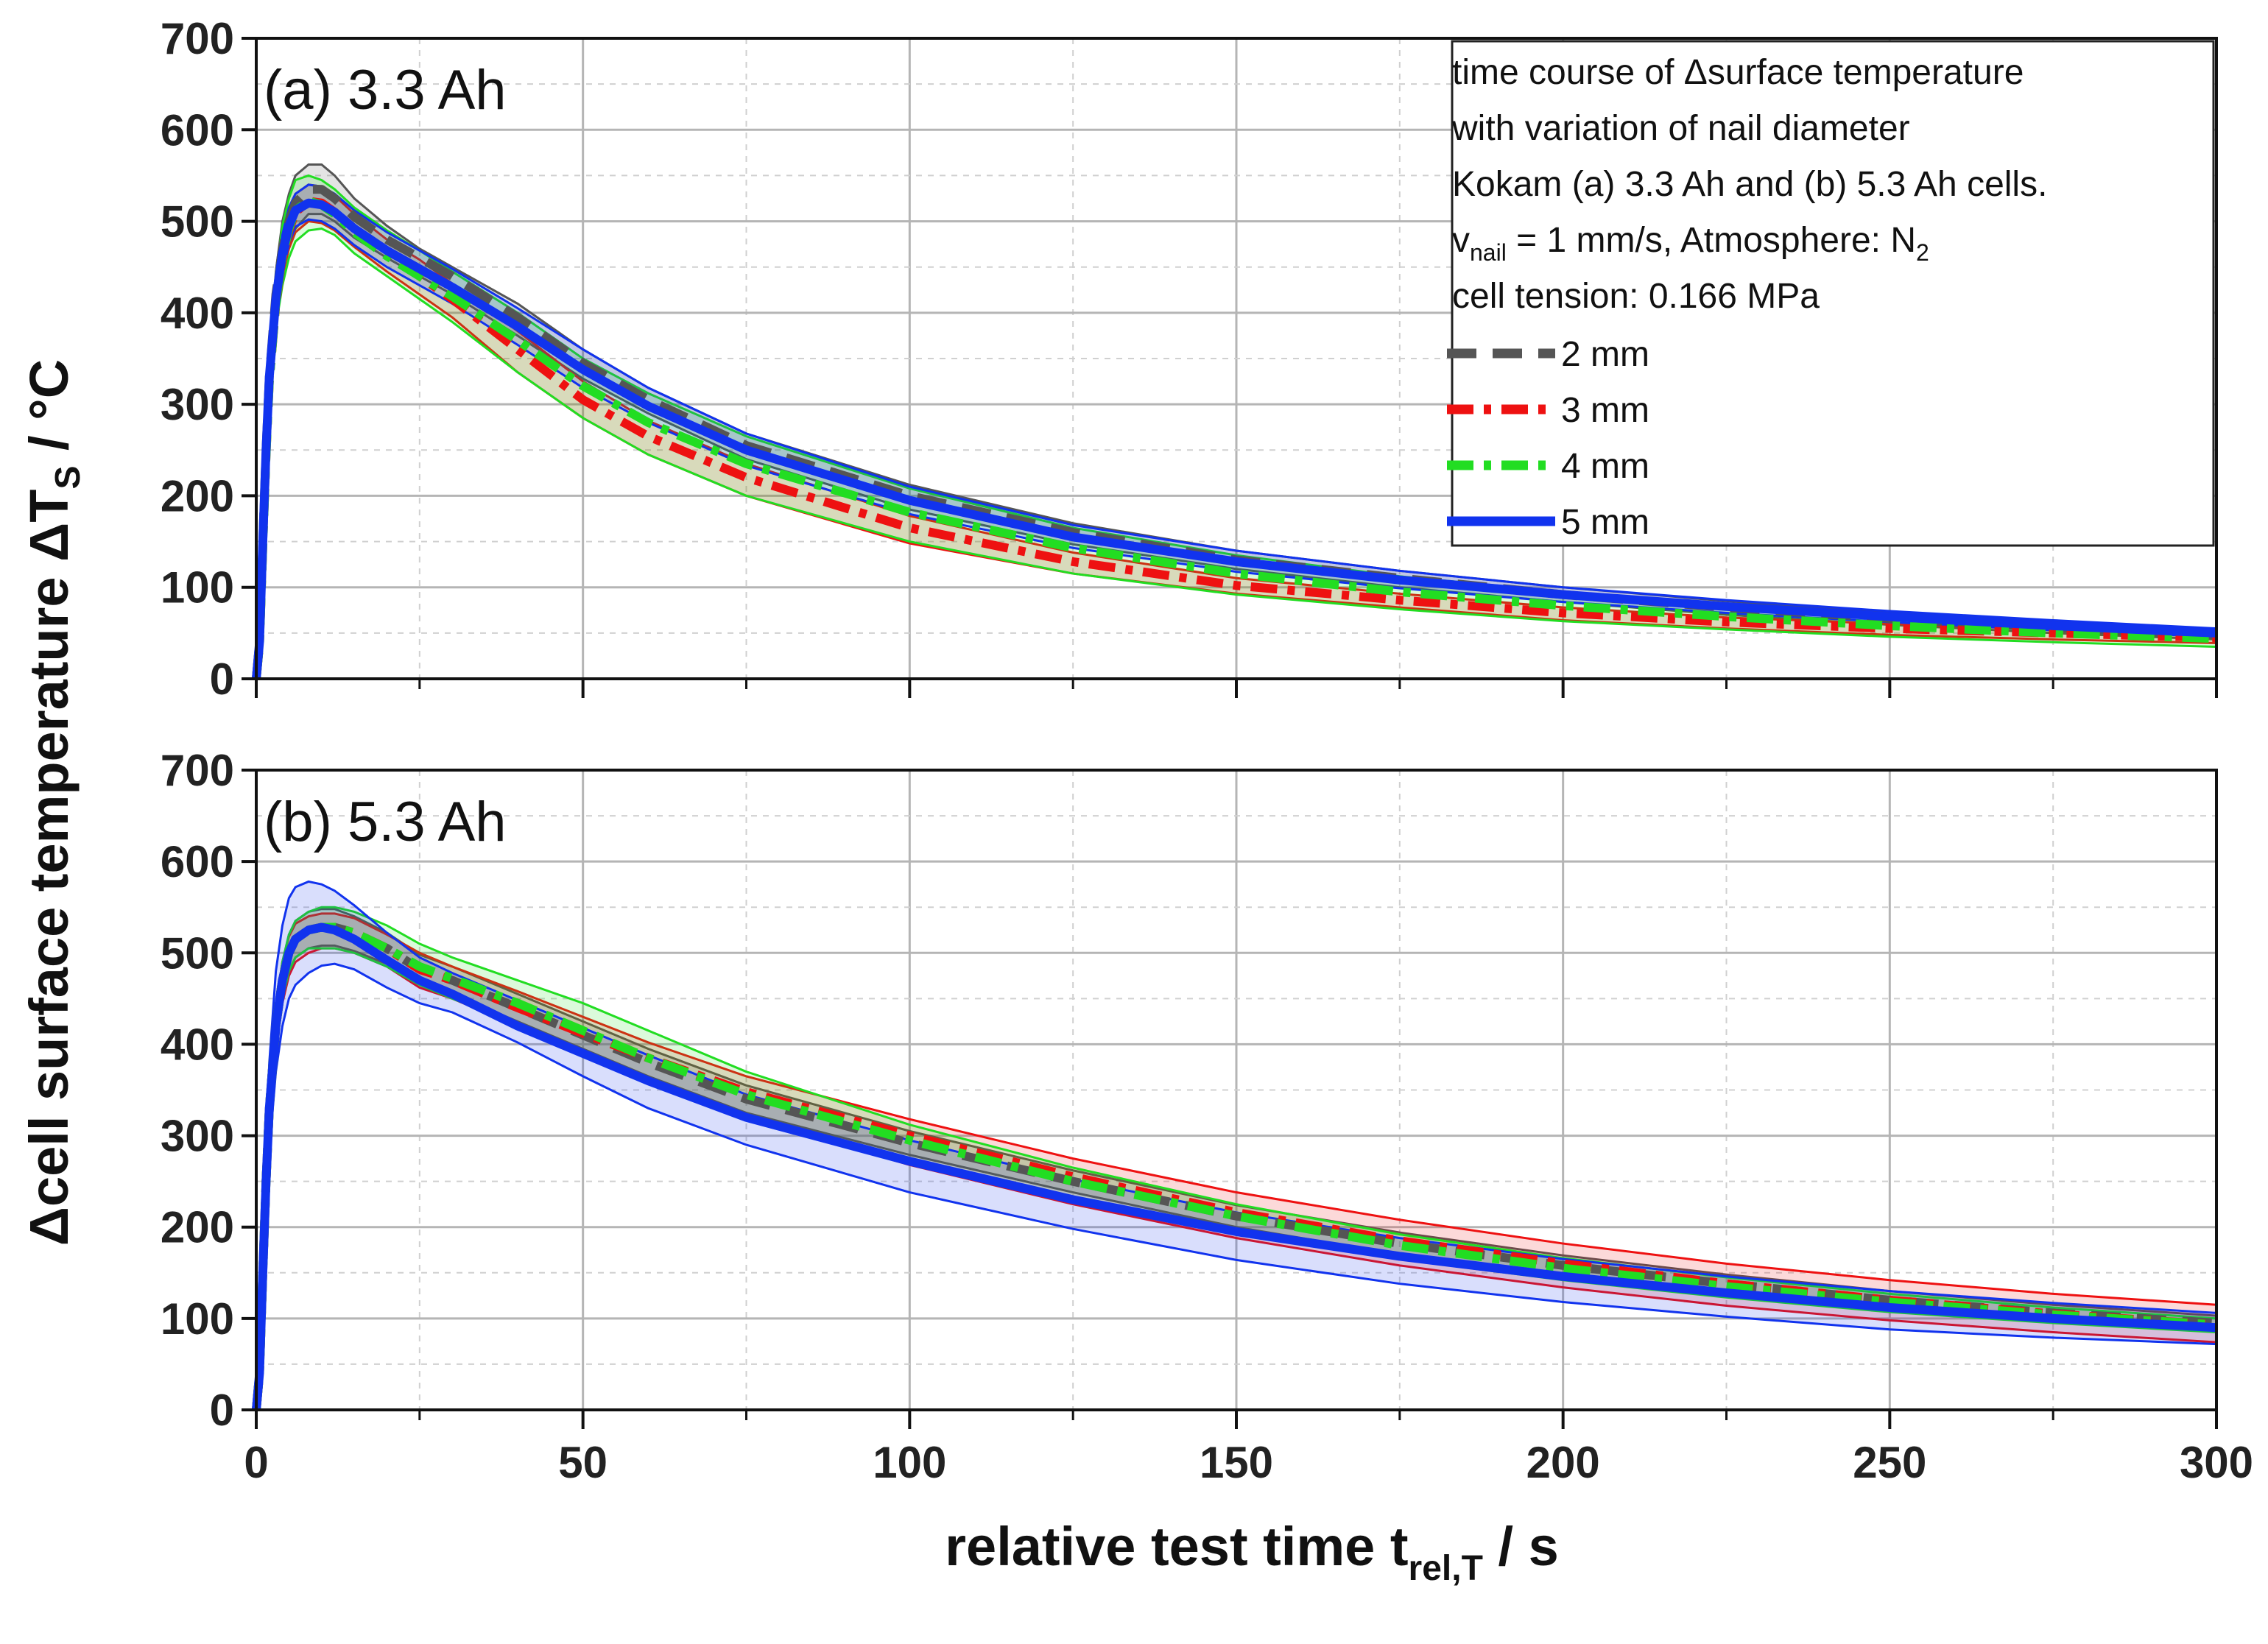 The height and width of the screenshot is (1644, 2268). I want to click on legend-entry-2mm: 2 mm, so click(1605, 354).